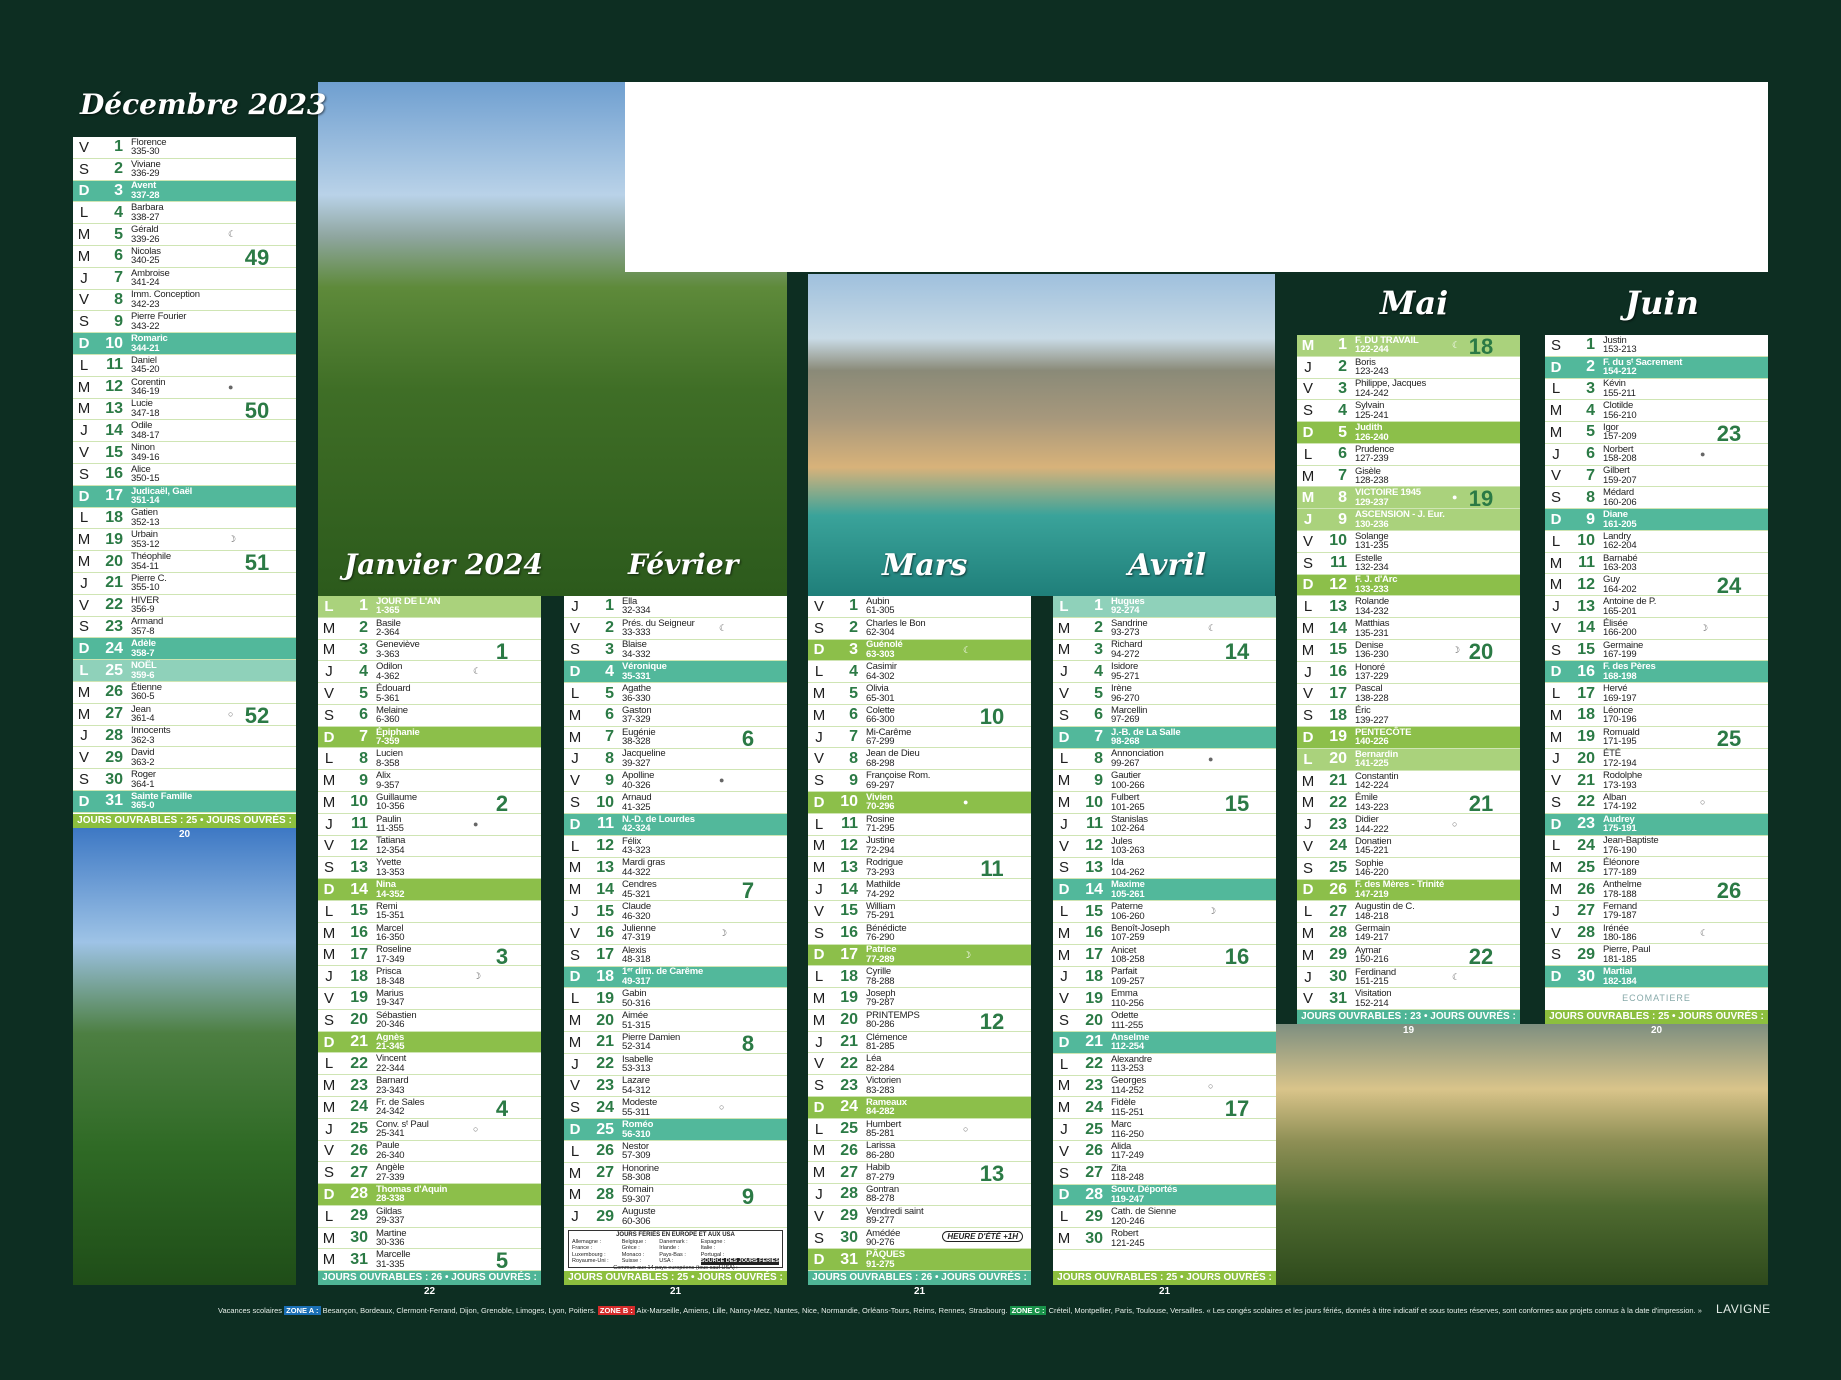 Image resolution: width=1841 pixels, height=1380 pixels. I want to click on saint-name: VICTOIRE 1945 129-237, so click(1388, 497).